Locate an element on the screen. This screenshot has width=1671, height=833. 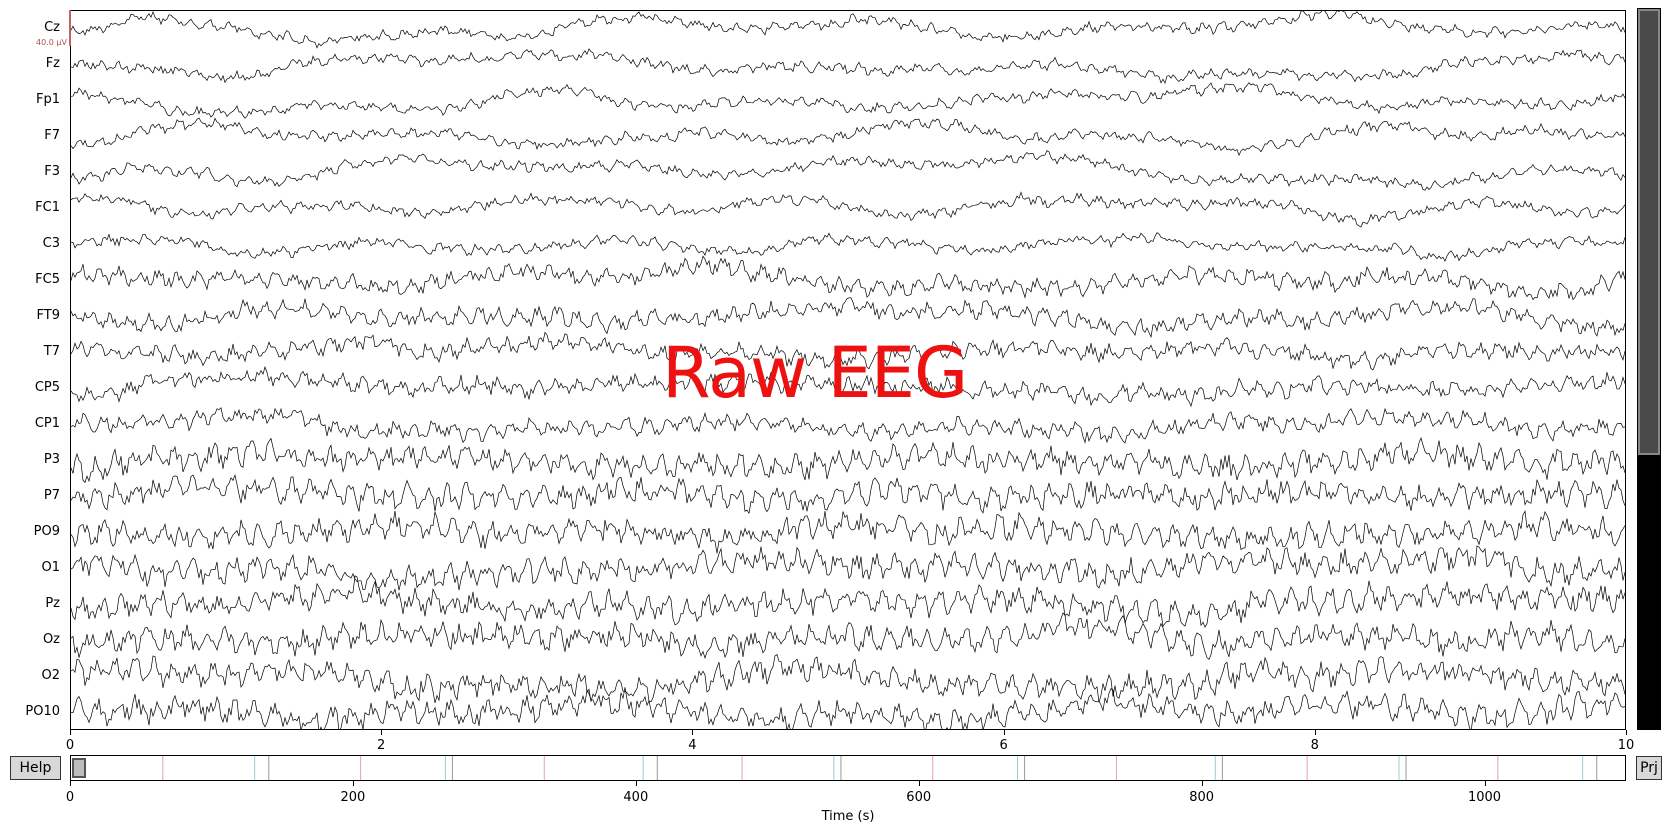
channel-label-p7: P7 is located at coordinates (51, 495).